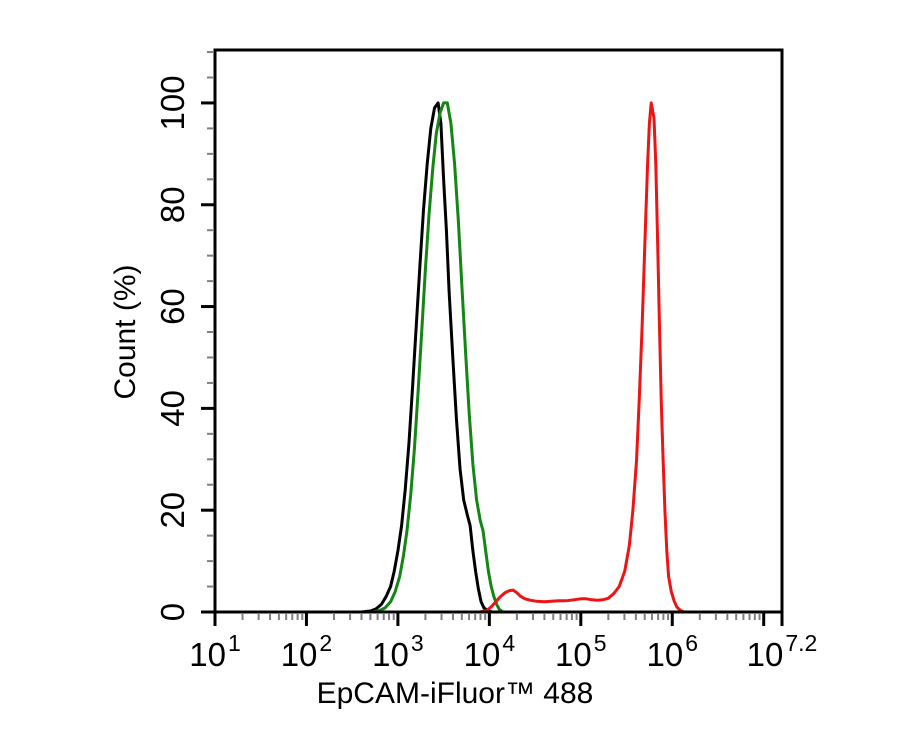 The width and height of the screenshot is (913, 730). Describe the element at coordinates (184, 348) in the screenshot. I see `y-axis-major-ticks: 0 20 40 60 80 100` at that location.